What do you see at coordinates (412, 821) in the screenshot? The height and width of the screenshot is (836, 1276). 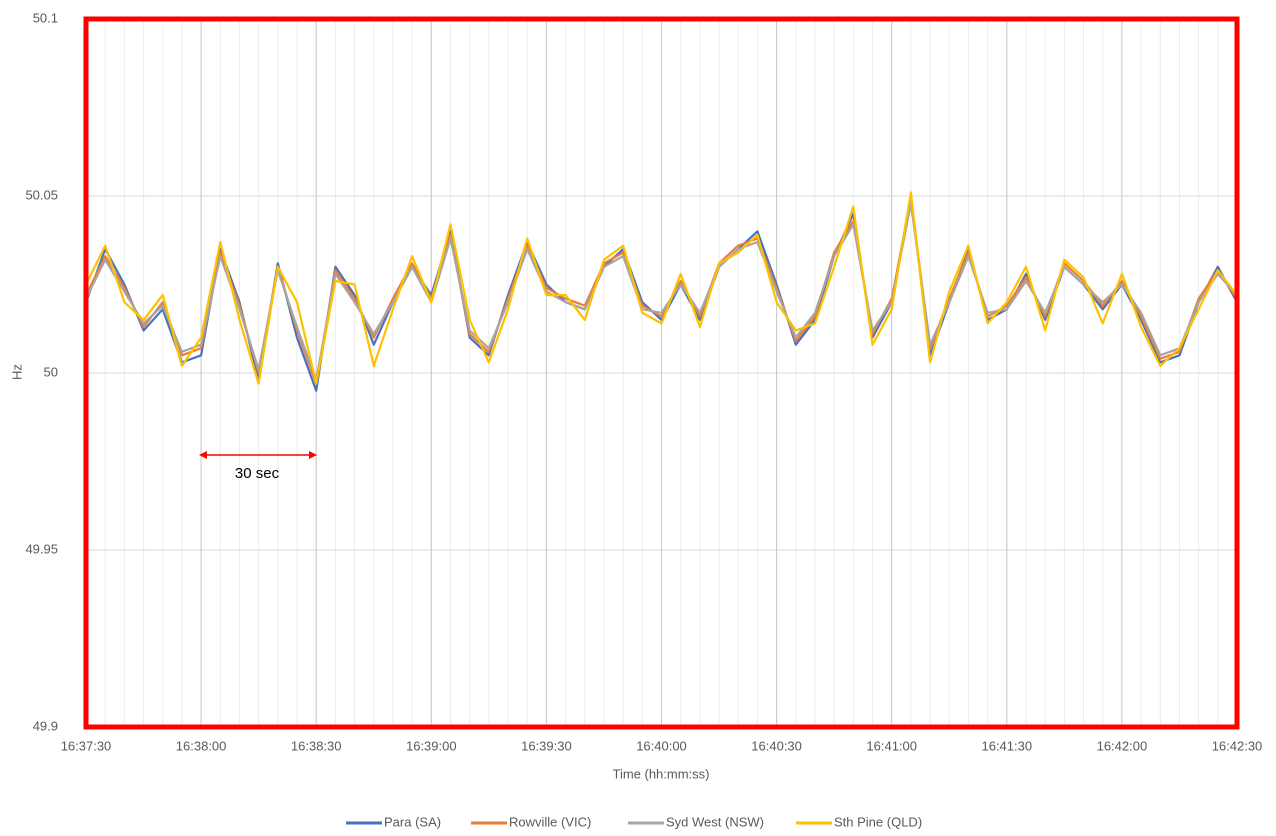 I see `legend-label: Para (SA)` at bounding box center [412, 821].